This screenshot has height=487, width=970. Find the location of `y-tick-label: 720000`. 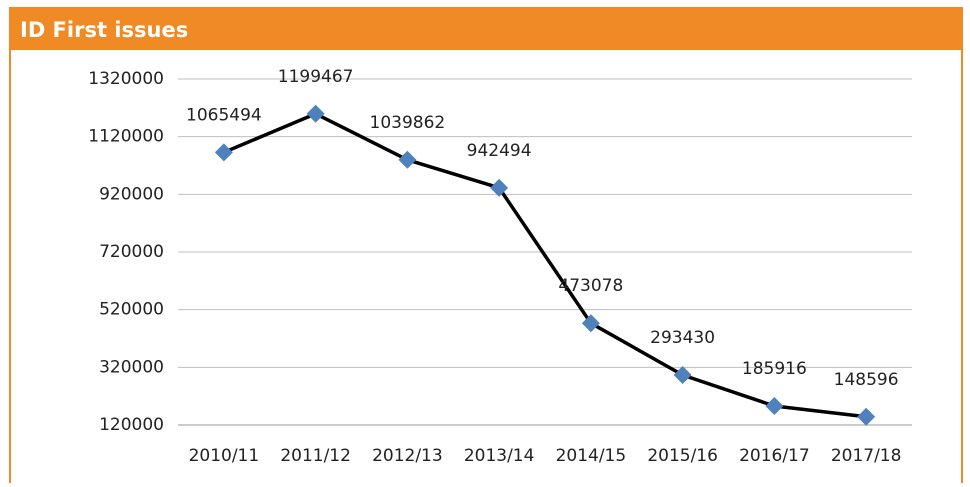

y-tick-label: 720000 is located at coordinates (131, 252).